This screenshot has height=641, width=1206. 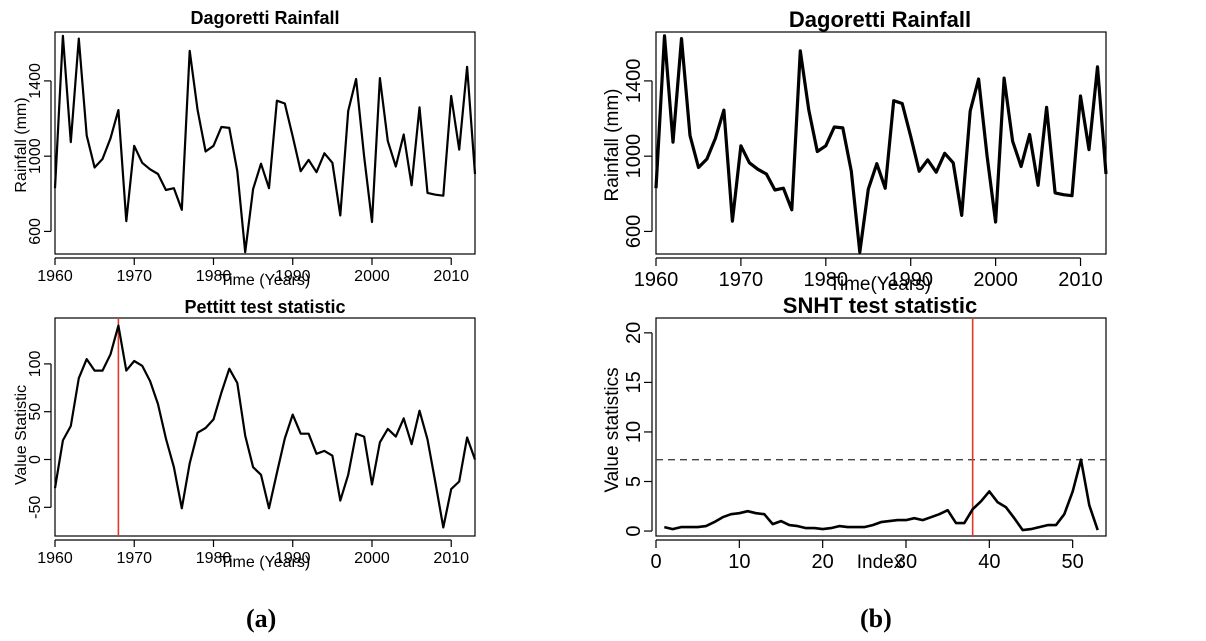 What do you see at coordinates (876, 618) in the screenshot?
I see `caption-b: (b)` at bounding box center [876, 618].